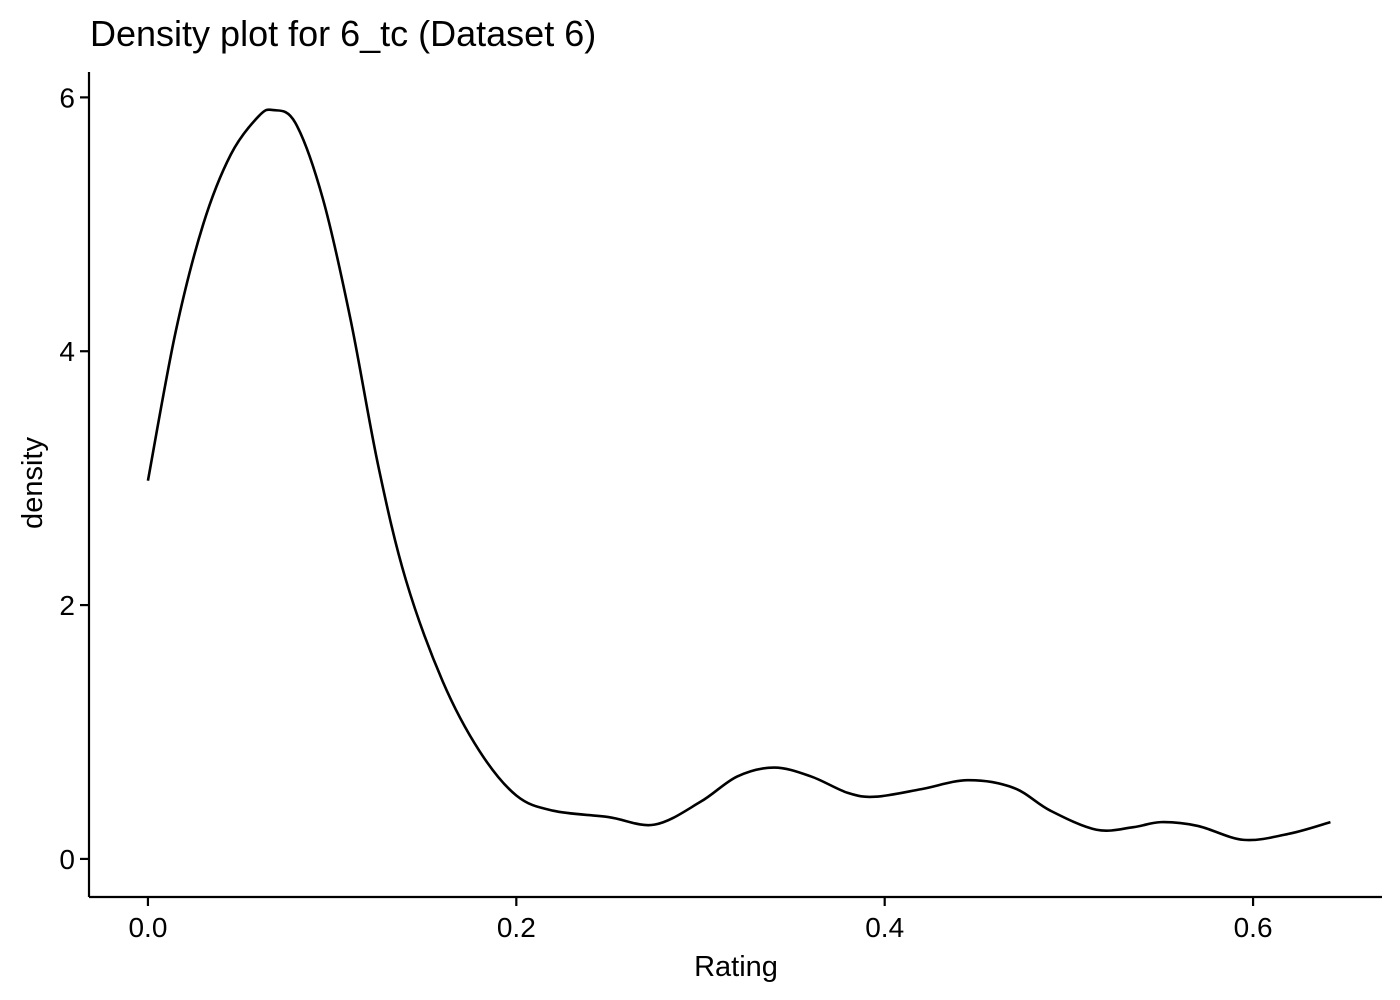 Image resolution: width=1400 pixels, height=1000 pixels. What do you see at coordinates (75, 484) in the screenshot?
I see `y-axis: 0 2 4 6` at bounding box center [75, 484].